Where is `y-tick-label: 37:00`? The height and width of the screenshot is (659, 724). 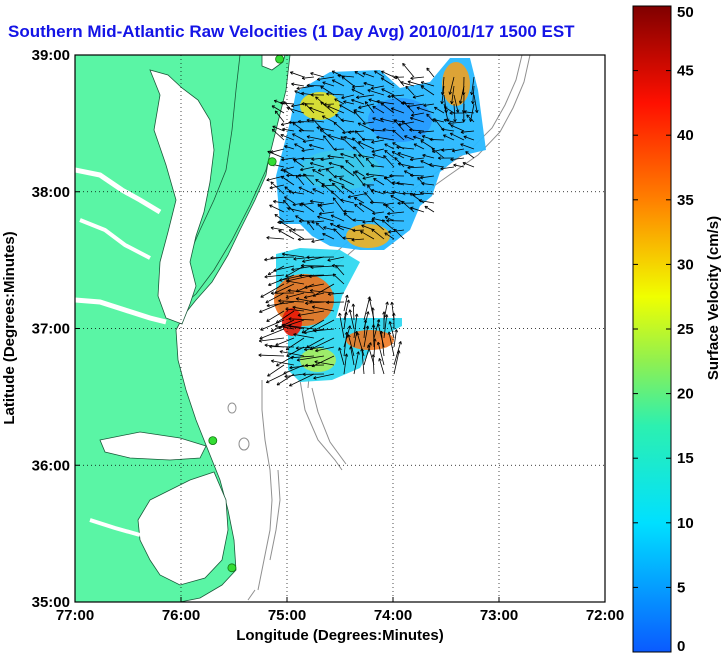
y-tick-label: 37:00 is located at coordinates (51, 329).